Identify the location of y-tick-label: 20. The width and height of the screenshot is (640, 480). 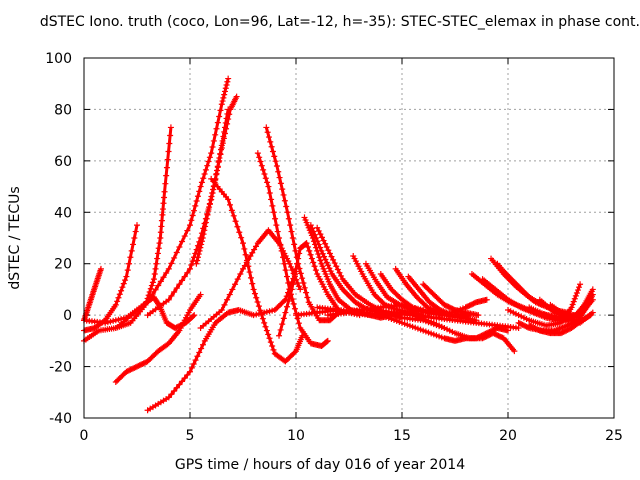
(63, 265).